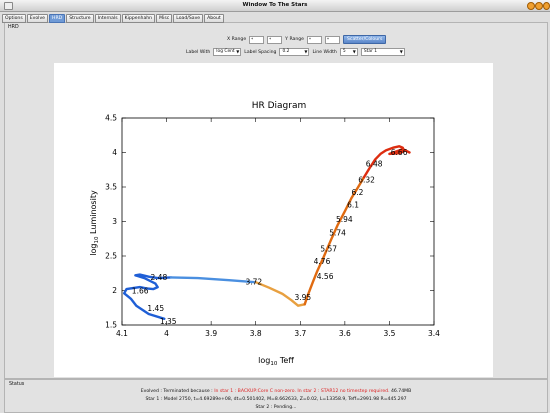 The width and height of the screenshot is (550, 413). What do you see at coordinates (344, 219) in the screenshot?
I see `track-label: 5.94` at bounding box center [344, 219].